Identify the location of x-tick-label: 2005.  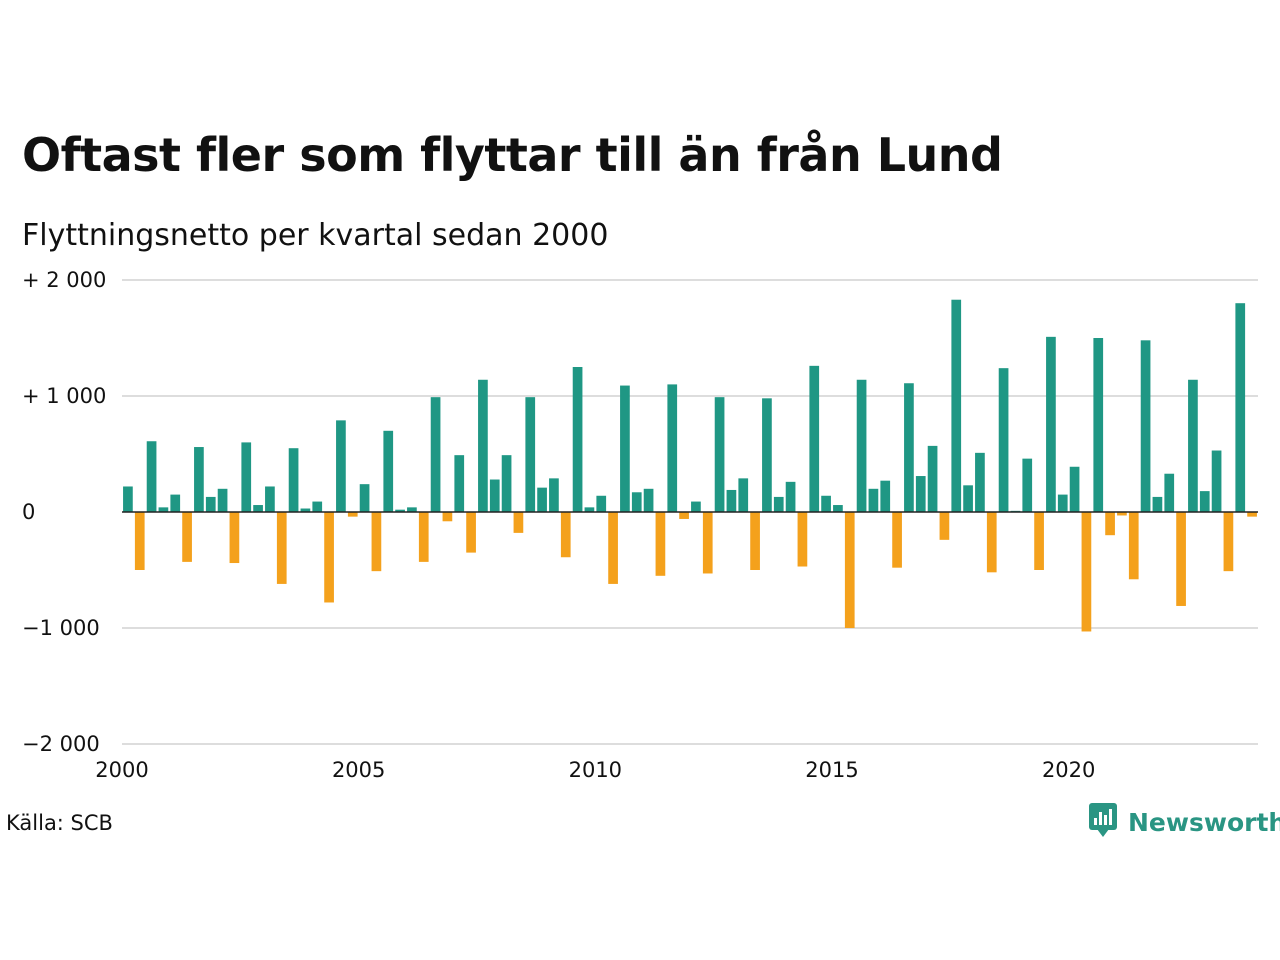
(358, 770).